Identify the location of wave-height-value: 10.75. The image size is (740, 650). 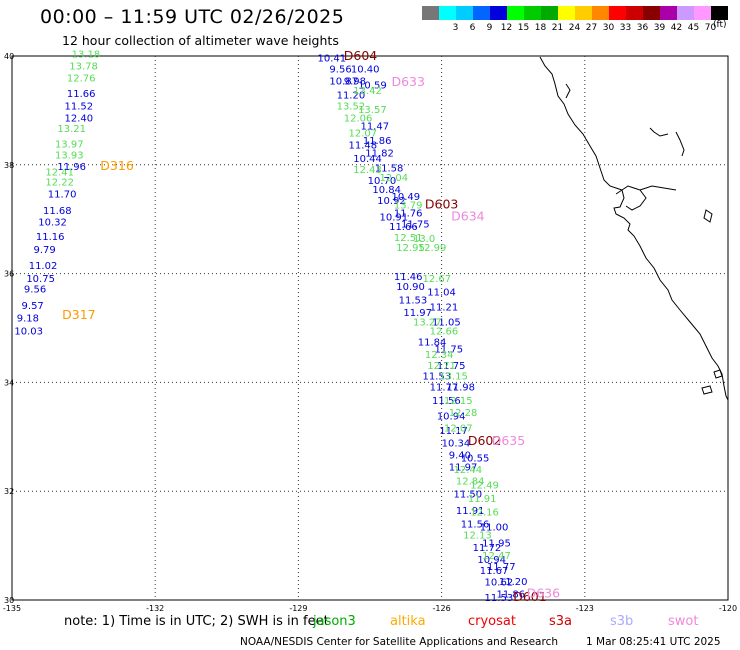
(40, 279).